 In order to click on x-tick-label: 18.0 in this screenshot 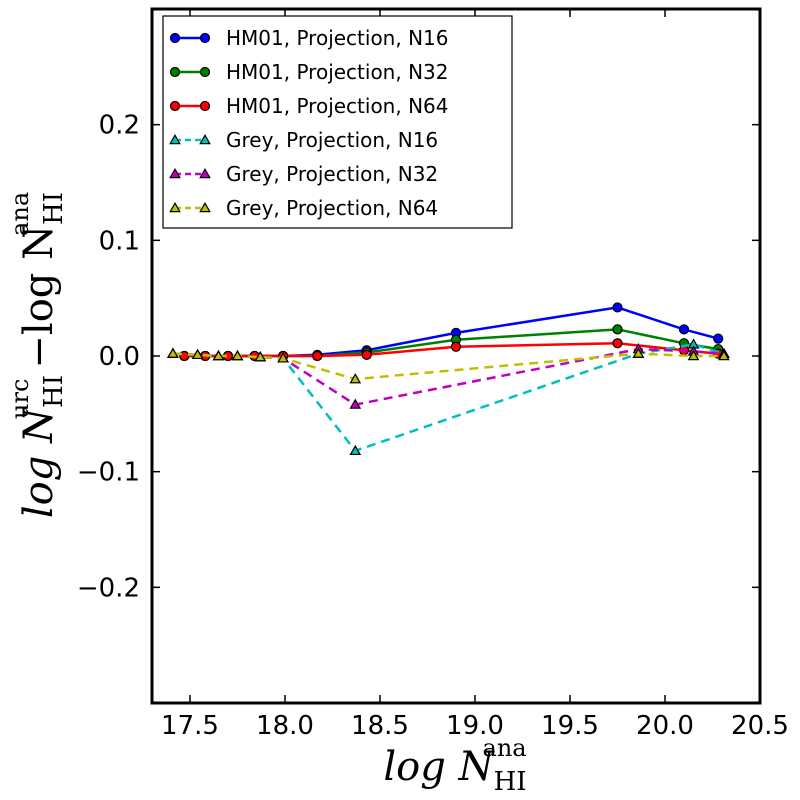, I will do `click(285, 726)`.